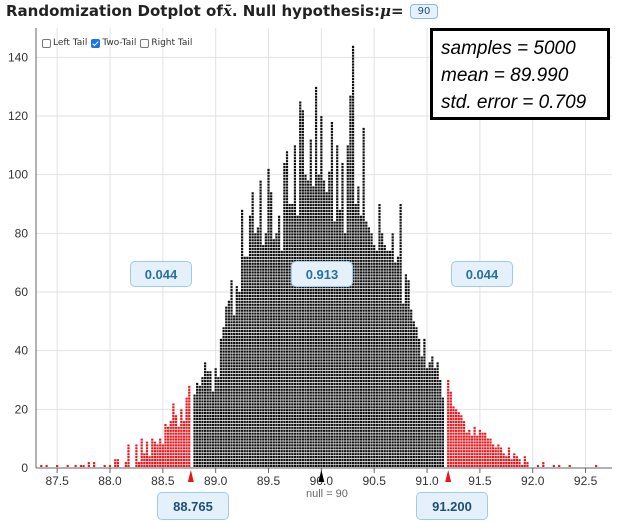 The height and width of the screenshot is (522, 624). What do you see at coordinates (427, 481) in the screenshot?
I see `x-tick-label: 91.0` at bounding box center [427, 481].